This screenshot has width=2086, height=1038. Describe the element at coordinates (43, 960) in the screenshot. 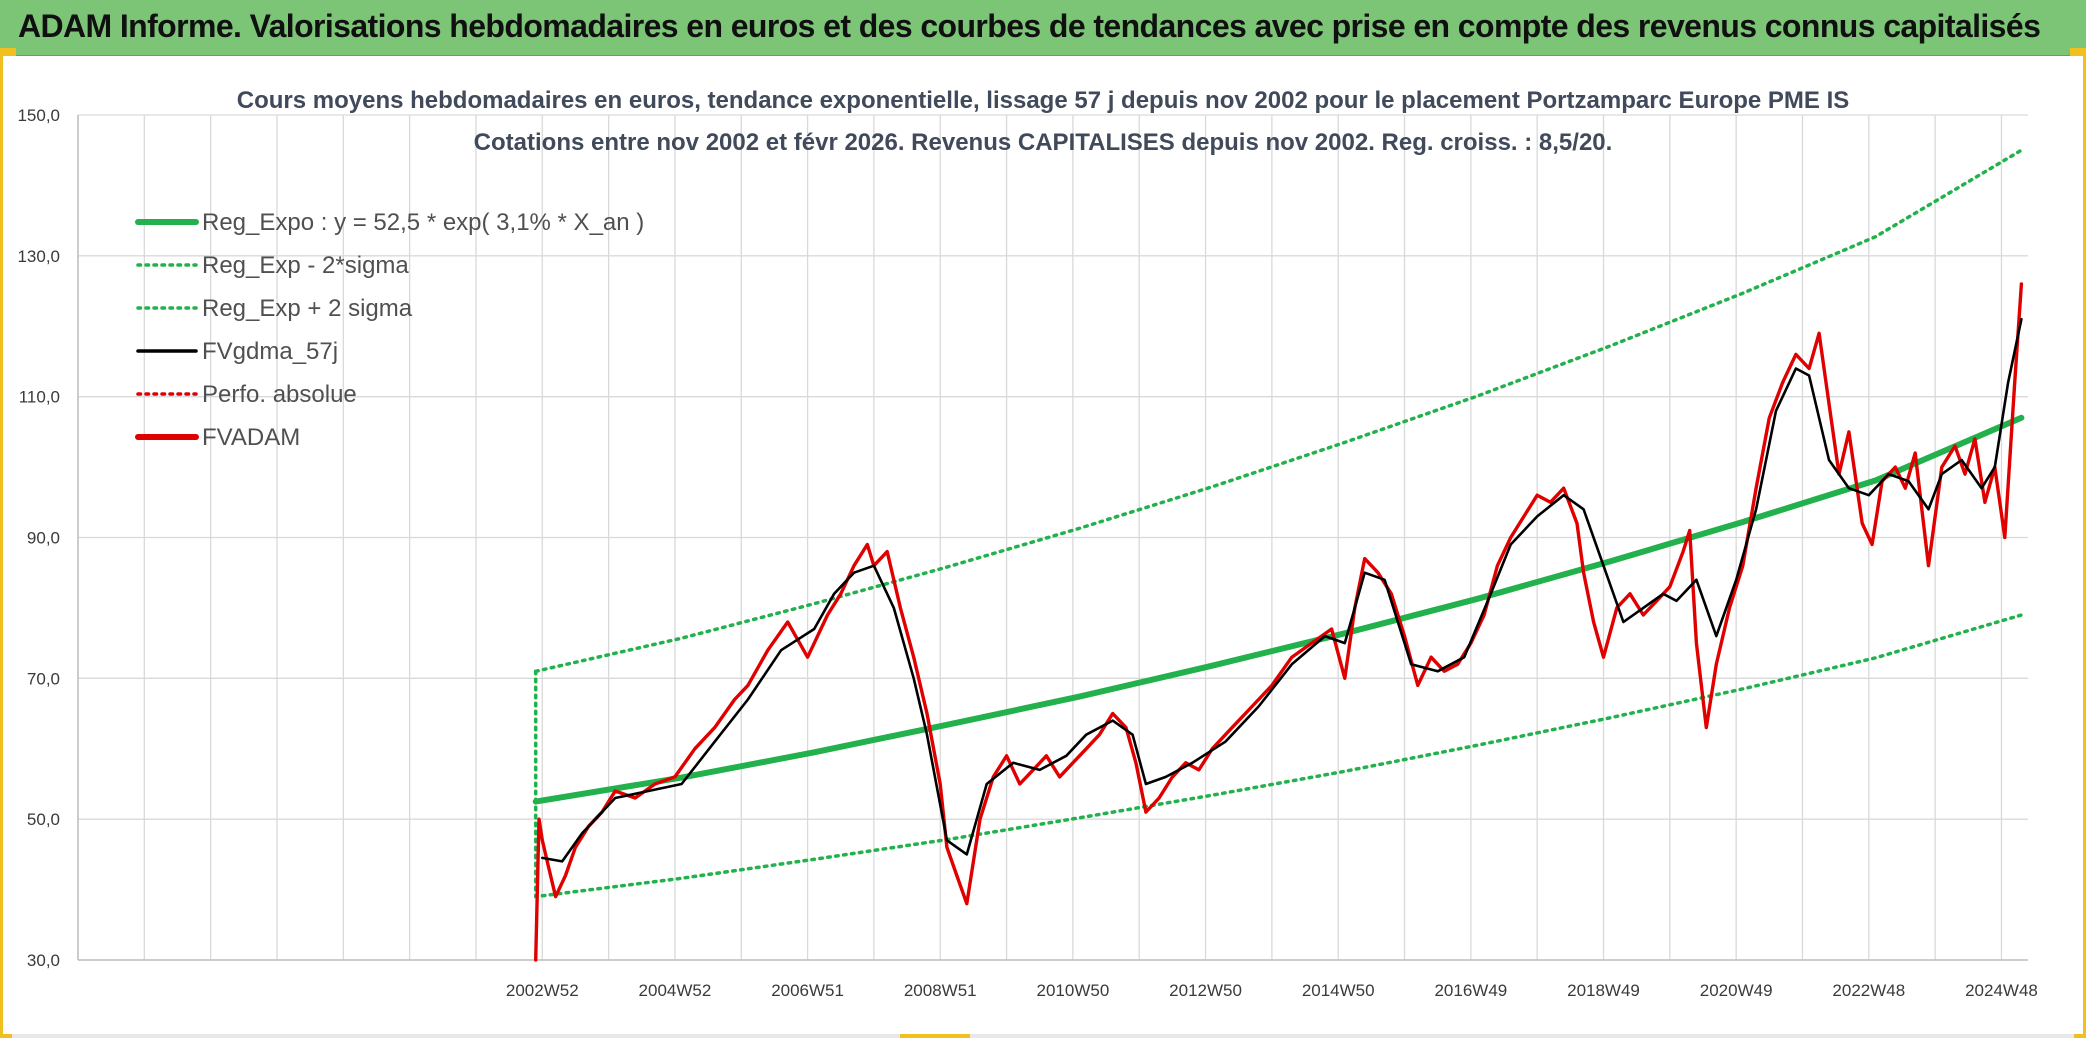

I see `y-tick-label: 30,0` at that location.